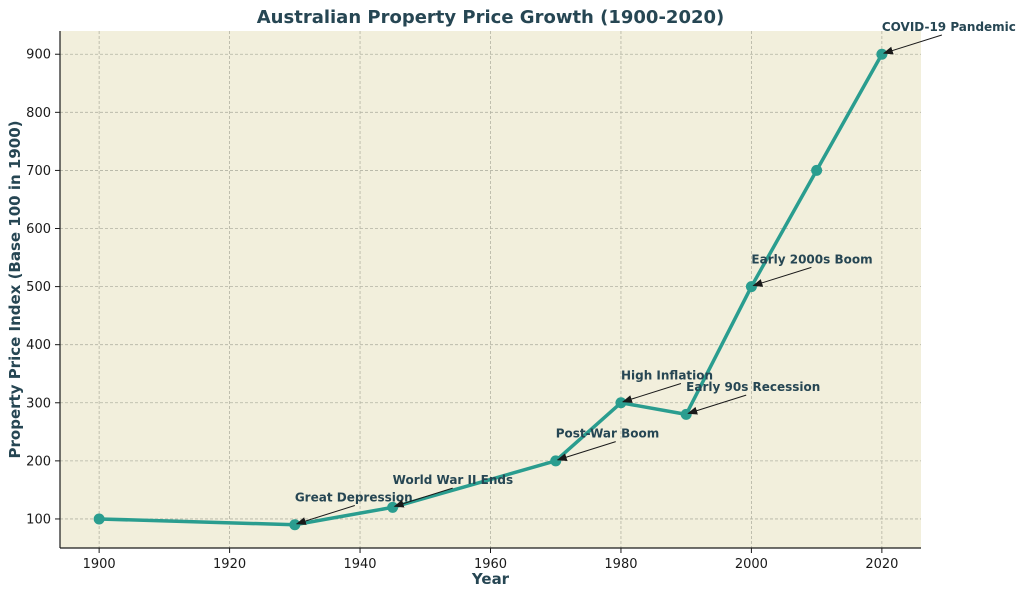 The height and width of the screenshot is (595, 1024). Describe the element at coordinates (490, 564) in the screenshot. I see `x-tick-label: 1960` at that location.